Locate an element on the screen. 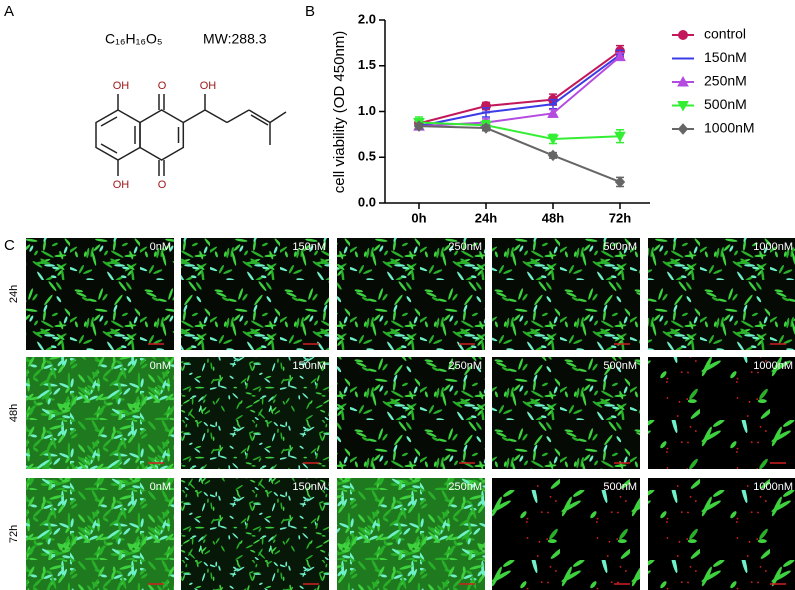 This screenshot has width=795, height=590. y-tick-label: 1.5 is located at coordinates (367, 64).